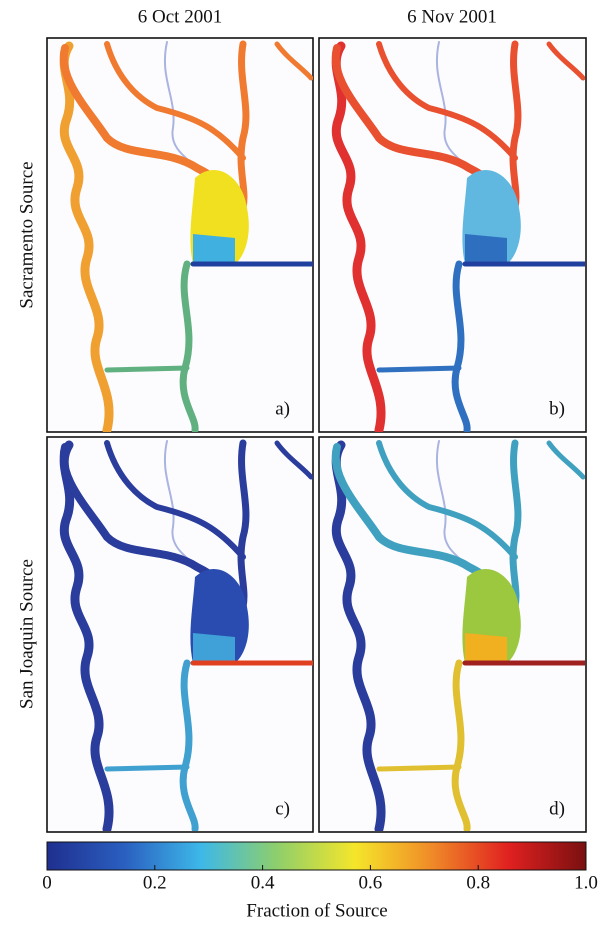  What do you see at coordinates (371, 882) in the screenshot?
I see `tick-label: 0.6` at bounding box center [371, 882].